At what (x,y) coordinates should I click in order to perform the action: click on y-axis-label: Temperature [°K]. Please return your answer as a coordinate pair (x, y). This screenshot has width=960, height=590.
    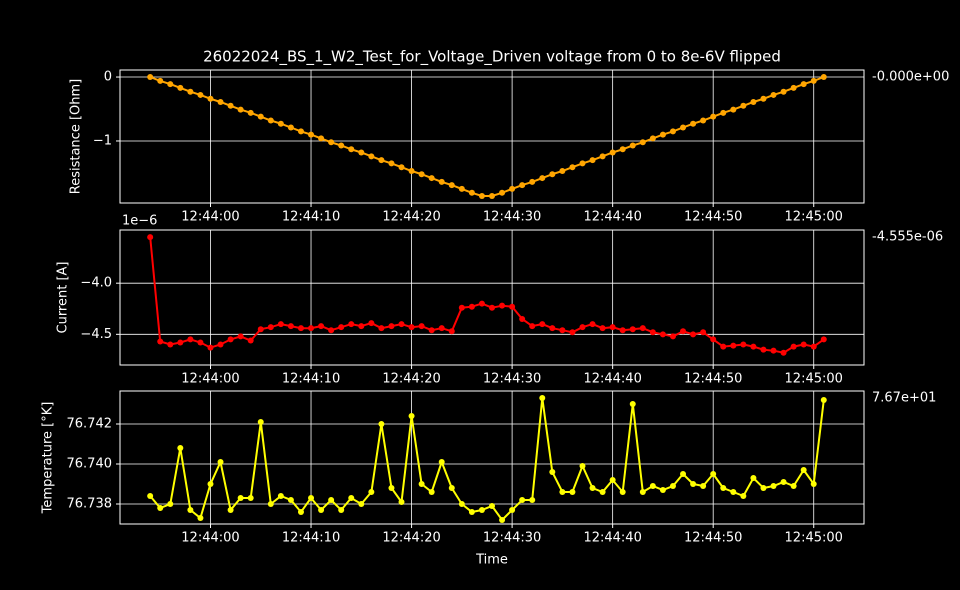
    Looking at the image, I should click on (48, 458).